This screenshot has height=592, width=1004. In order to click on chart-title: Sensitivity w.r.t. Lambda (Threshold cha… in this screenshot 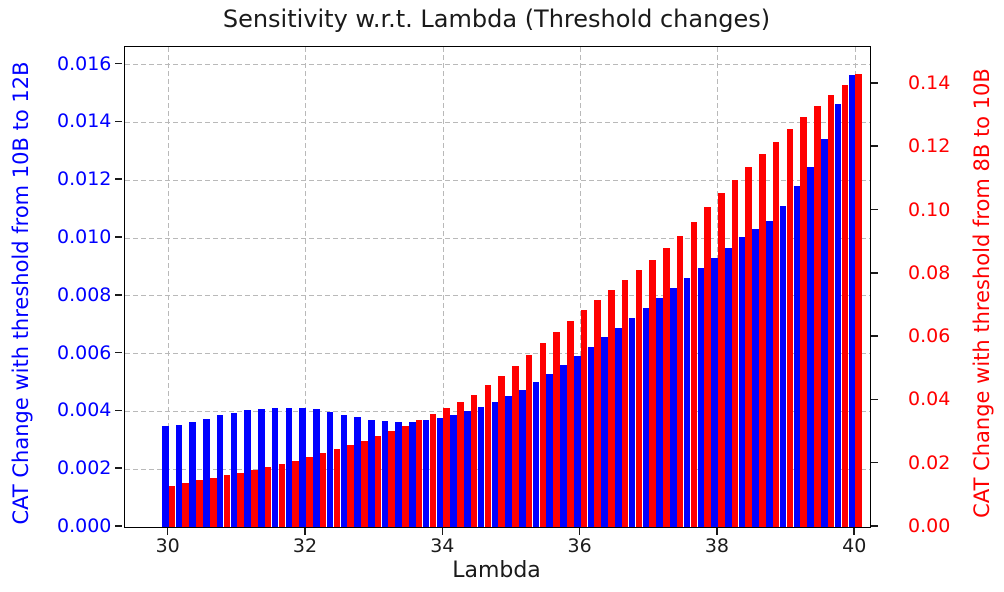, I will do `click(496, 19)`.